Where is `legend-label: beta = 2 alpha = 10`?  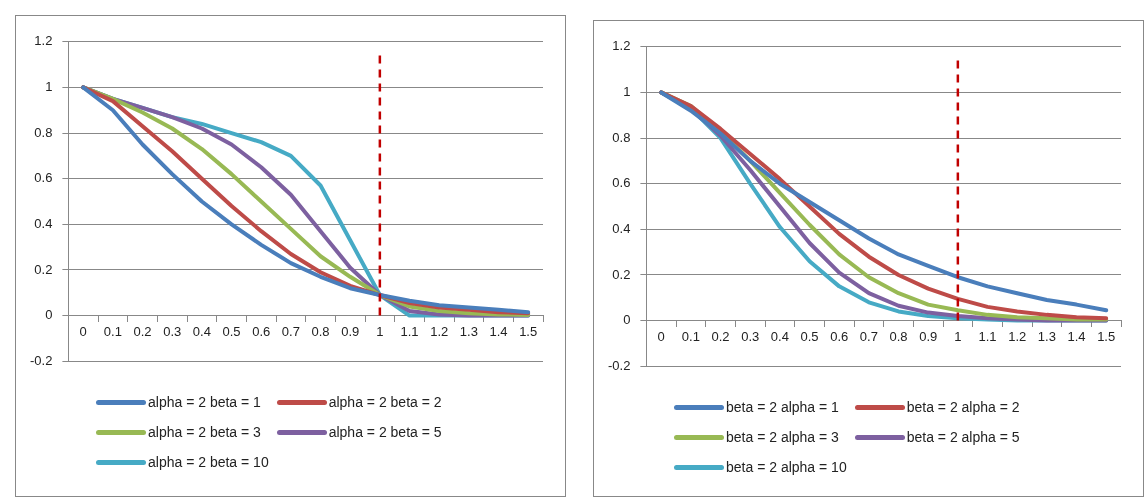 legend-label: beta = 2 alpha = 10 is located at coordinates (786, 467).